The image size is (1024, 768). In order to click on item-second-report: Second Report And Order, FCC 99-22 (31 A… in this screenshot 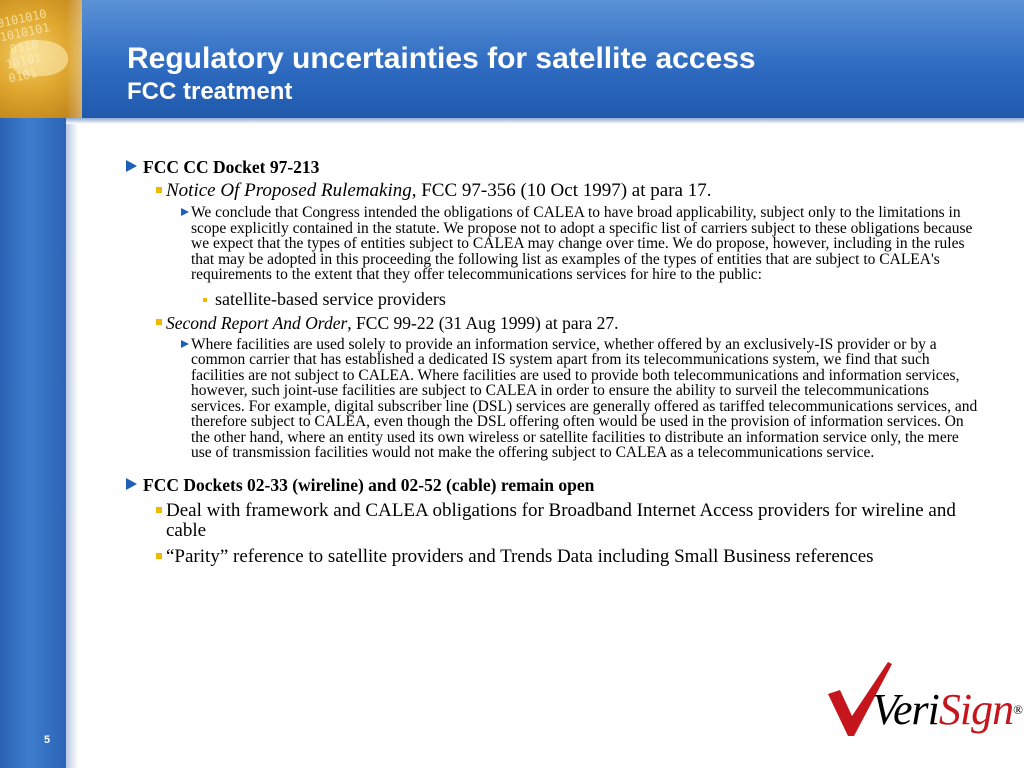, I will do `click(567, 323)`.